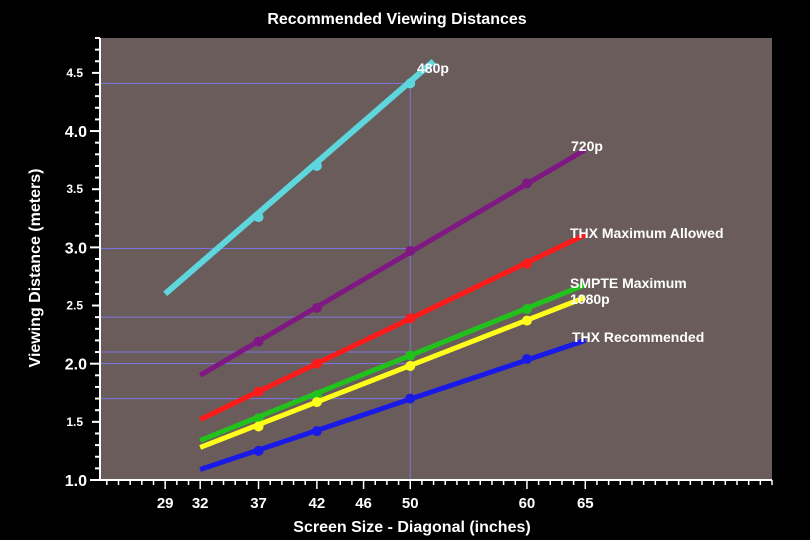 The image size is (810, 540). I want to click on x-tick-label: 50, so click(410, 503).